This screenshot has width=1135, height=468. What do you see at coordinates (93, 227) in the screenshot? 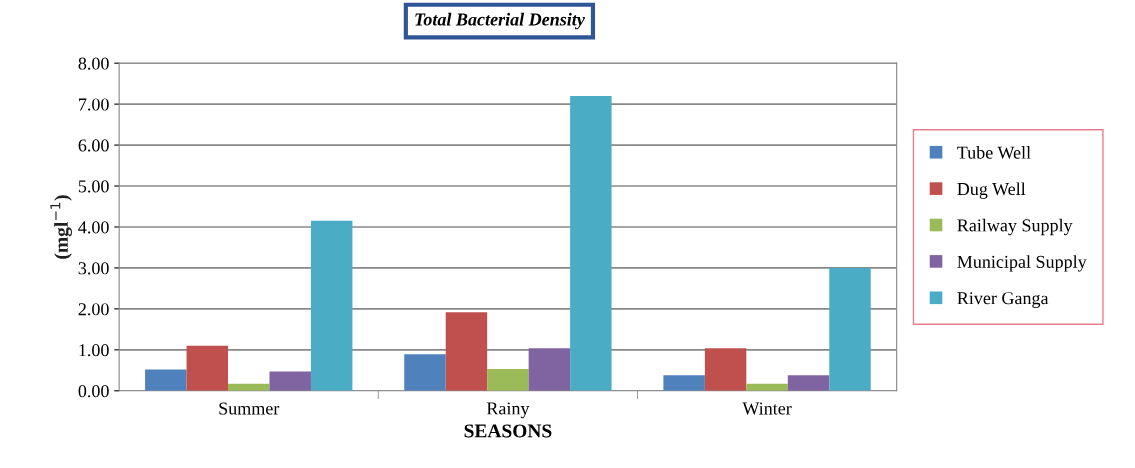
I see `y-tick-label: 4.00` at bounding box center [93, 227].